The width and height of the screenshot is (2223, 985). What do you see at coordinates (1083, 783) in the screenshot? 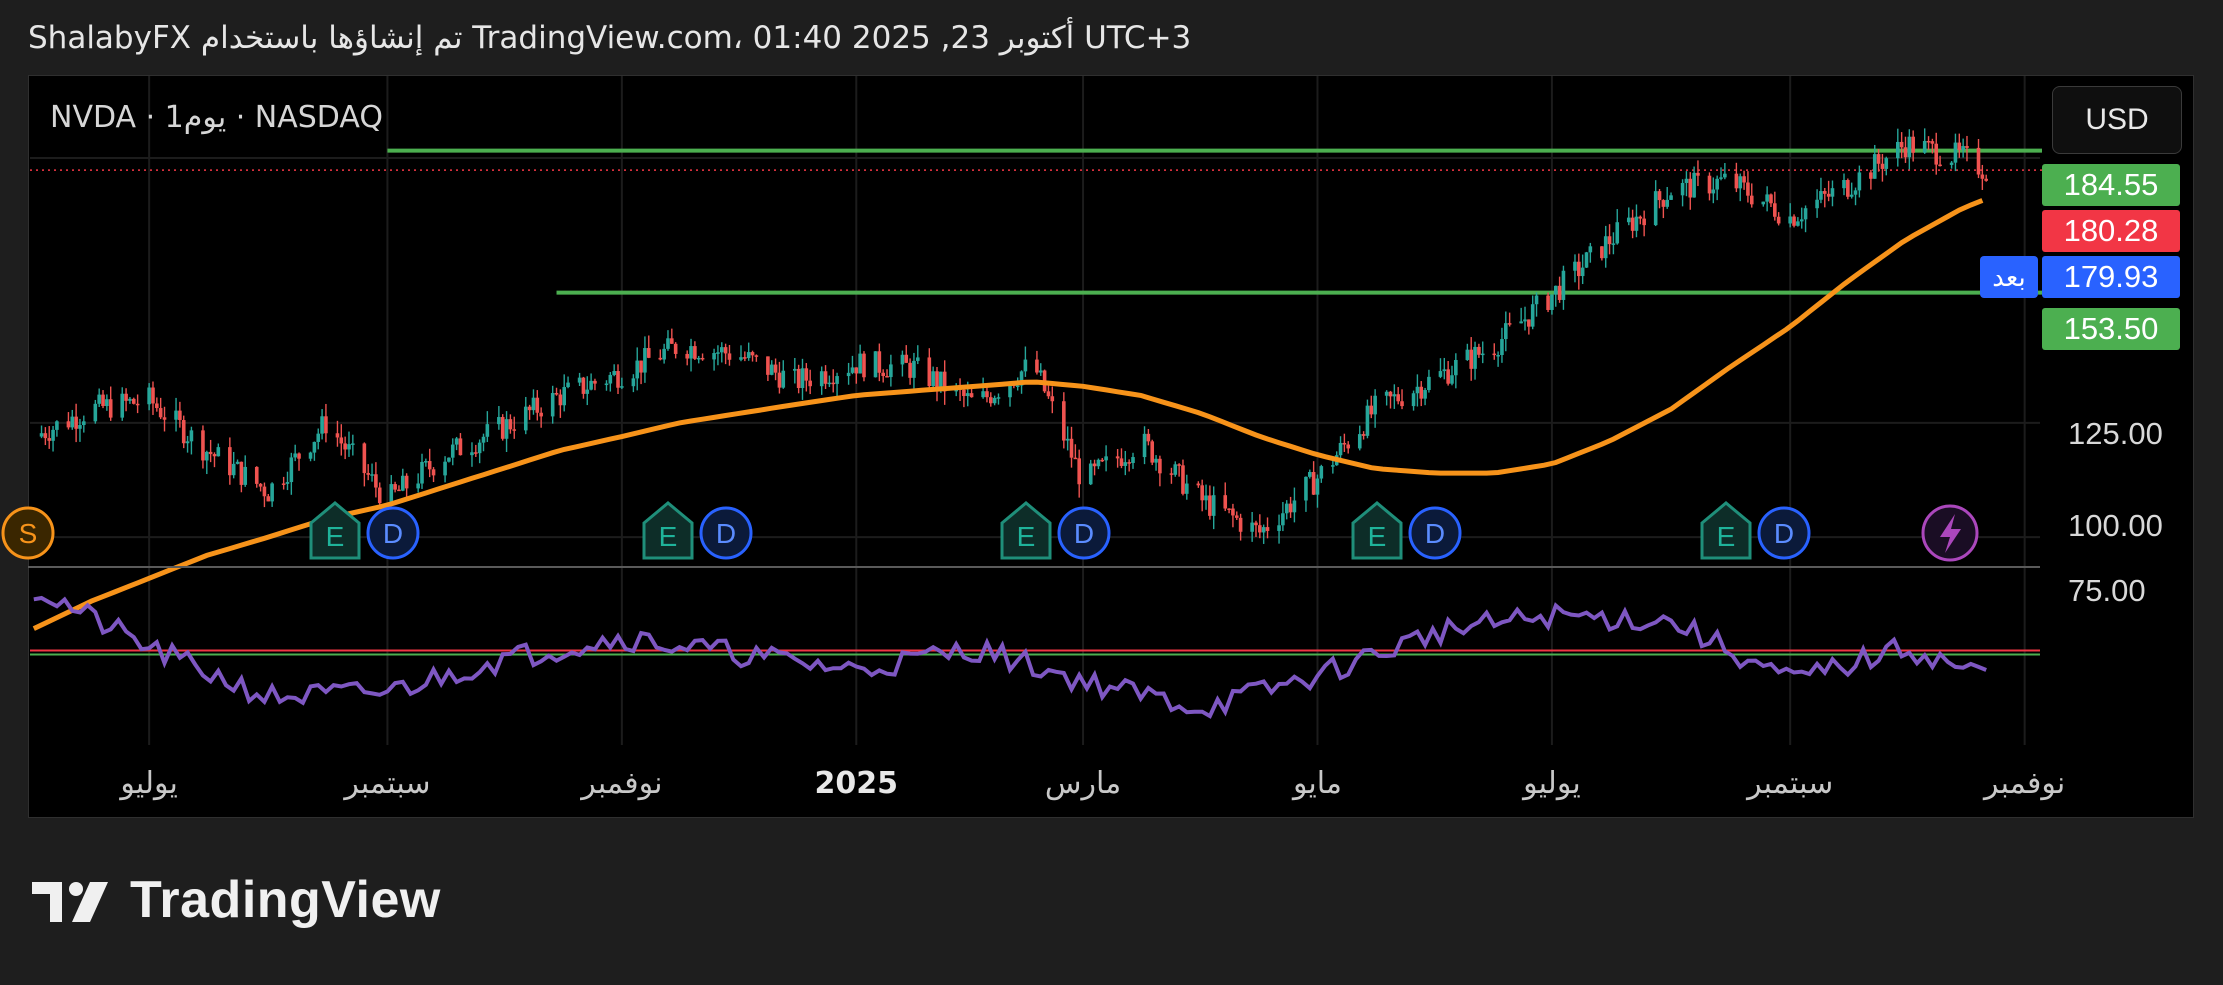
I see `time-axis-label: مارس` at bounding box center [1083, 783].